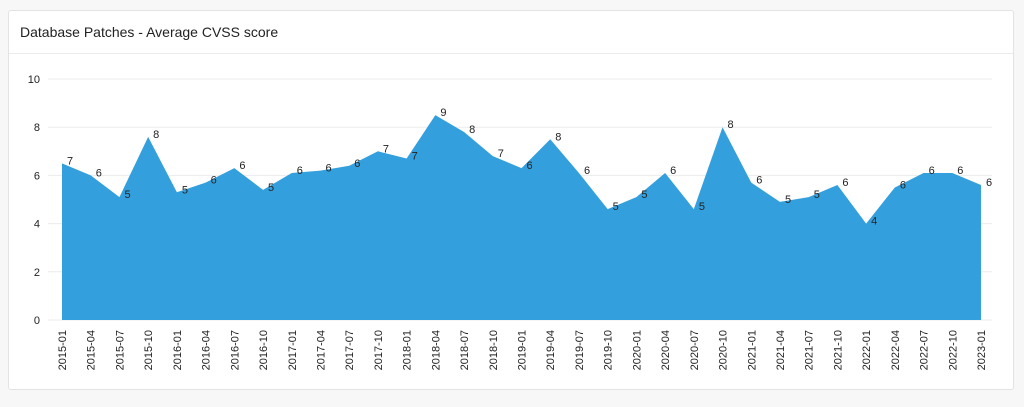 The height and width of the screenshot is (407, 1024). I want to click on x-tick-label: 2018-04, so click(436, 350).